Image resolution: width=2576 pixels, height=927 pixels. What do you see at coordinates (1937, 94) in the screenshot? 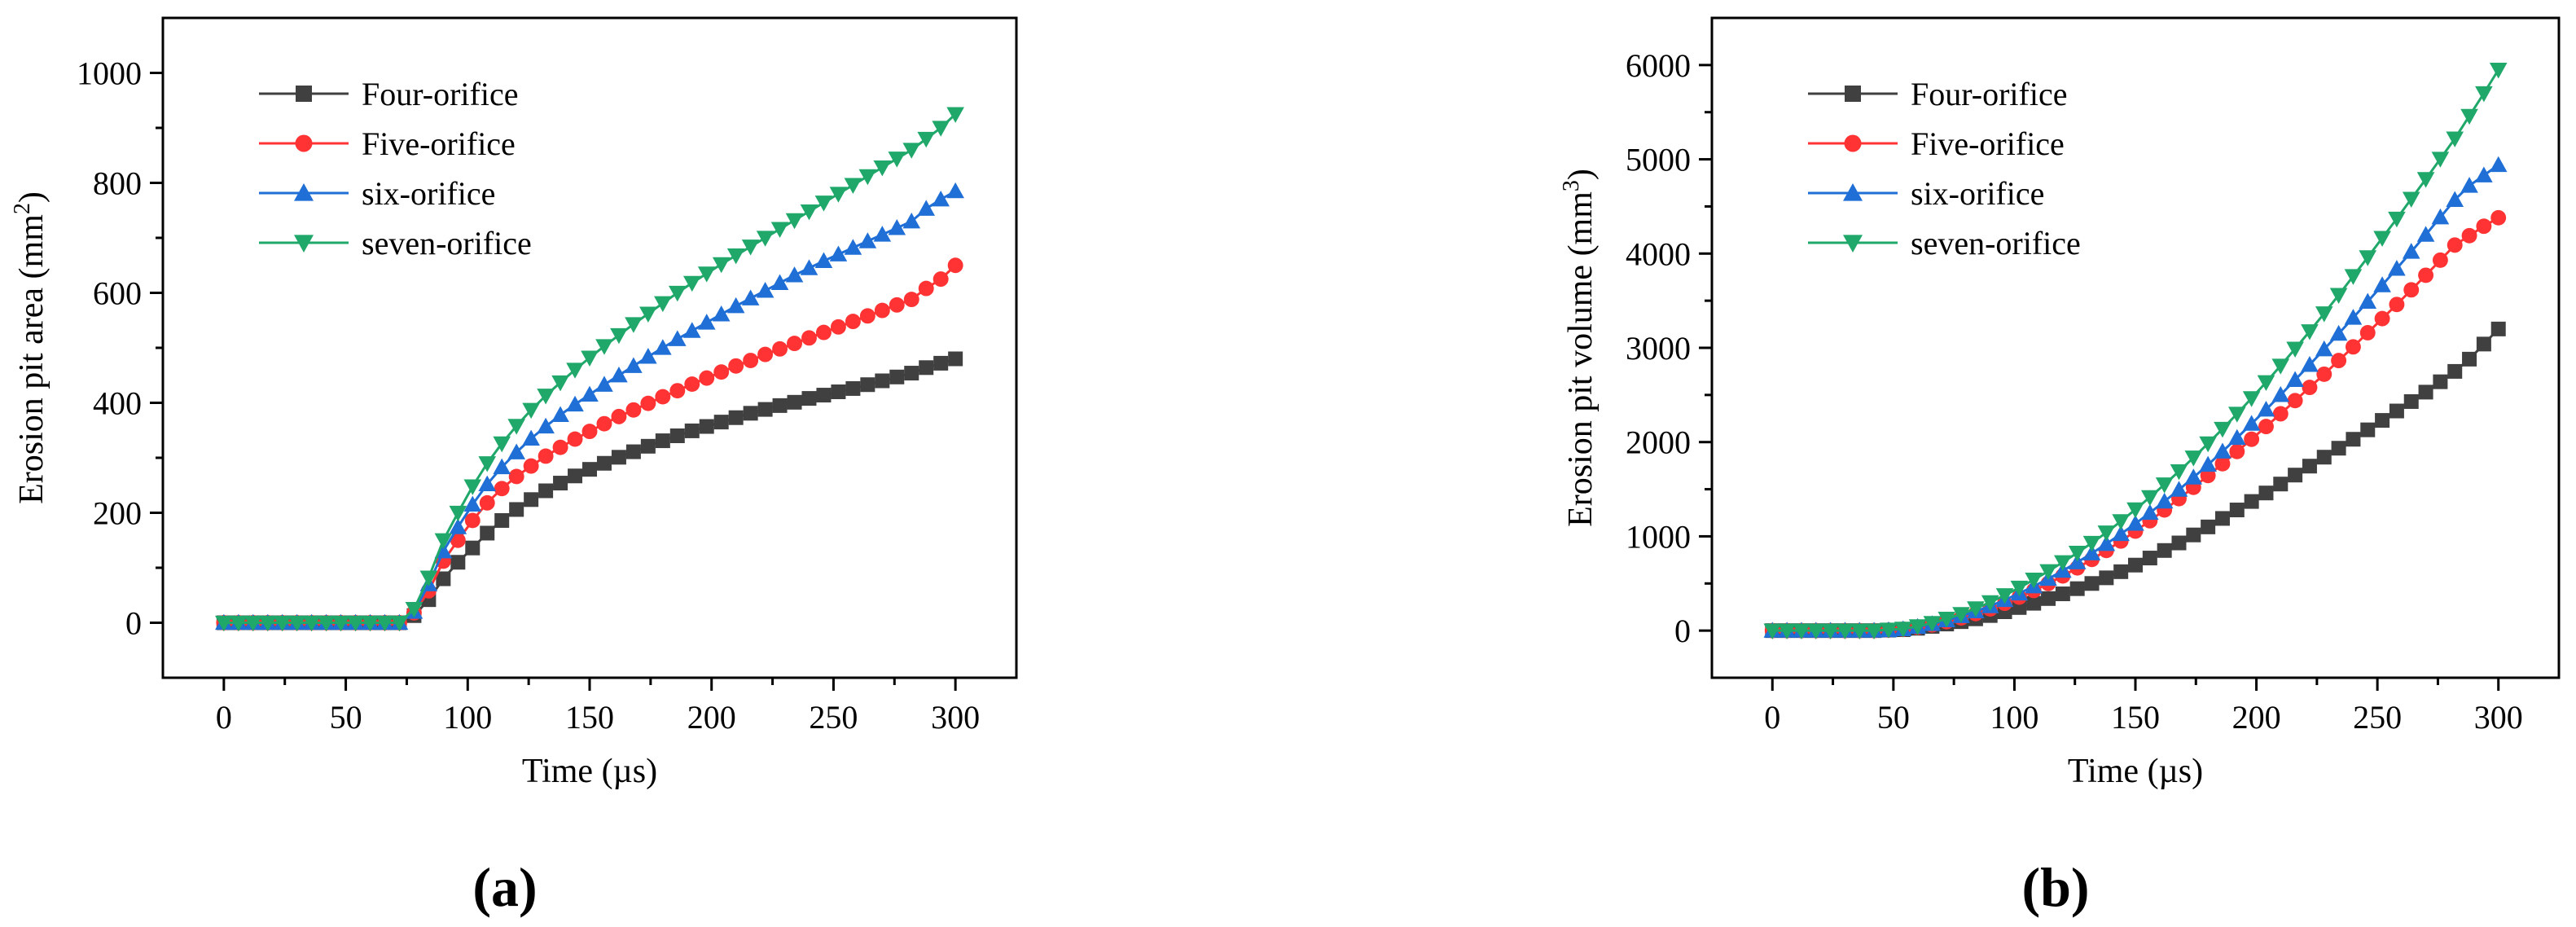
I see `legend-item: Four-orifice` at bounding box center [1937, 94].